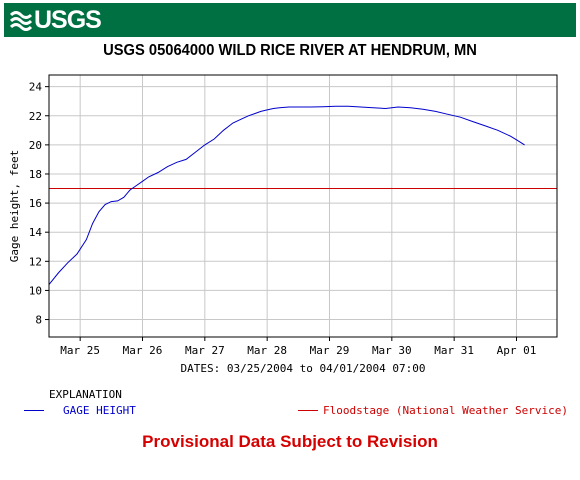 The image size is (580, 480). What do you see at coordinates (36, 232) in the screenshot?
I see `y-tick-label: 14` at bounding box center [36, 232].